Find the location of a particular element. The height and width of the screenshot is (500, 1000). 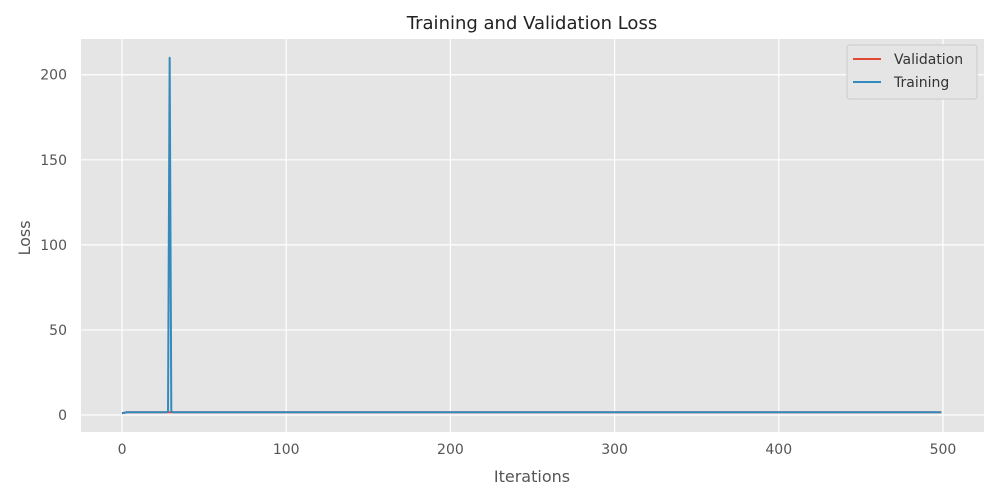

y-tick-label: 0 is located at coordinates (62, 416).